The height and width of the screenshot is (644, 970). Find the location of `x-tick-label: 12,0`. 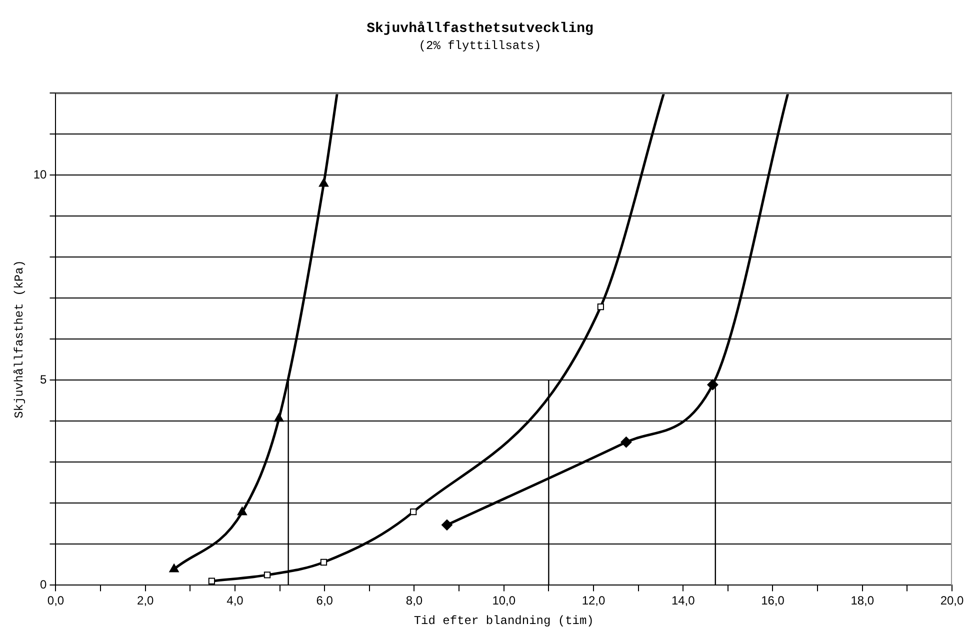

x-tick-label: 12,0 is located at coordinates (594, 601).